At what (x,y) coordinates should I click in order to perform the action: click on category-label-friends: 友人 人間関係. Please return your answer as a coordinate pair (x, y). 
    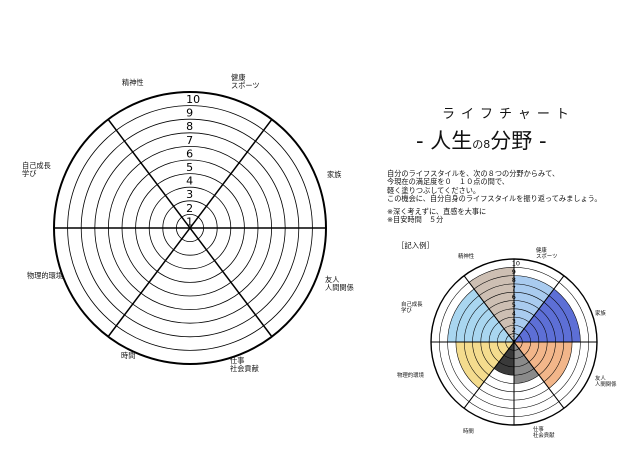
    Looking at the image, I should click on (339, 284).